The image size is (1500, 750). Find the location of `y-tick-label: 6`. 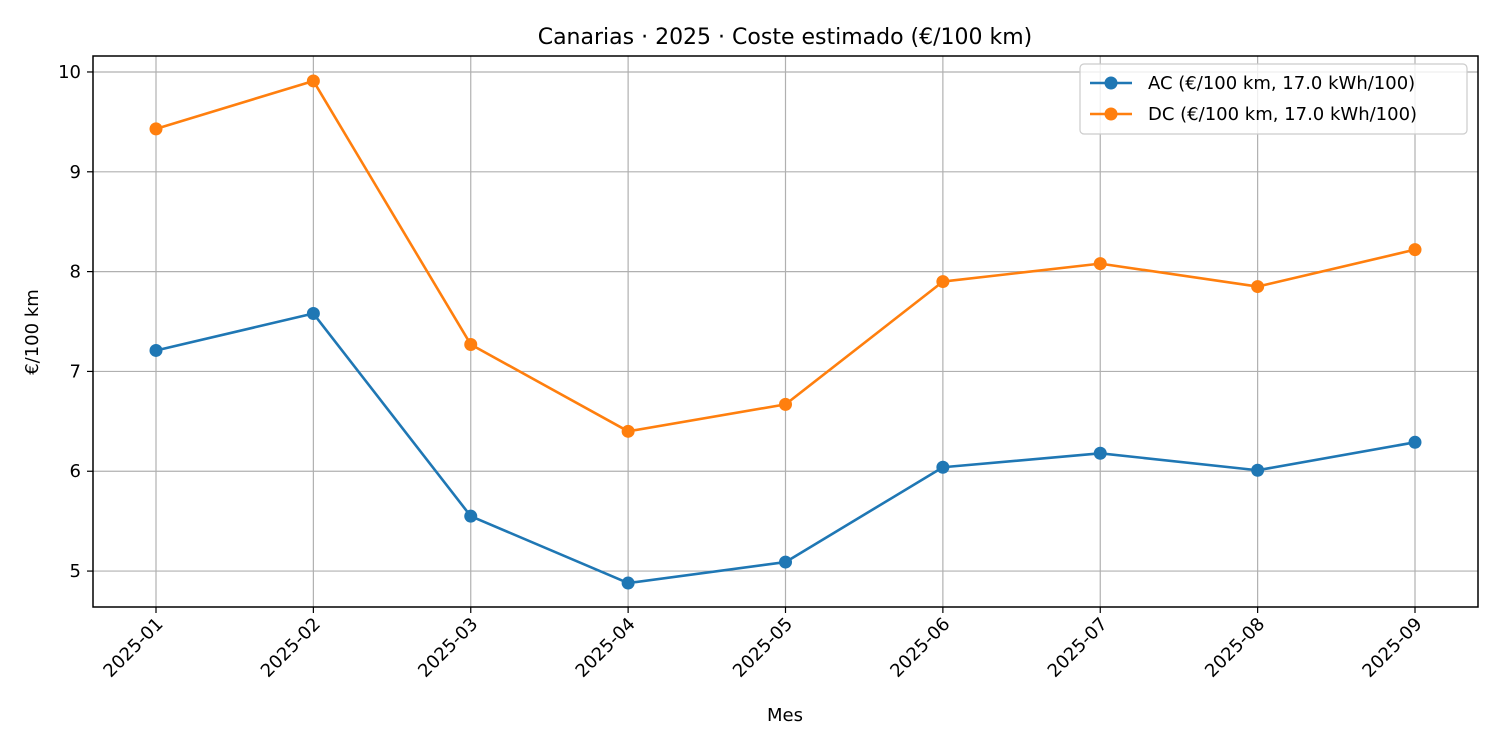

y-tick-label: 6 is located at coordinates (75, 471).